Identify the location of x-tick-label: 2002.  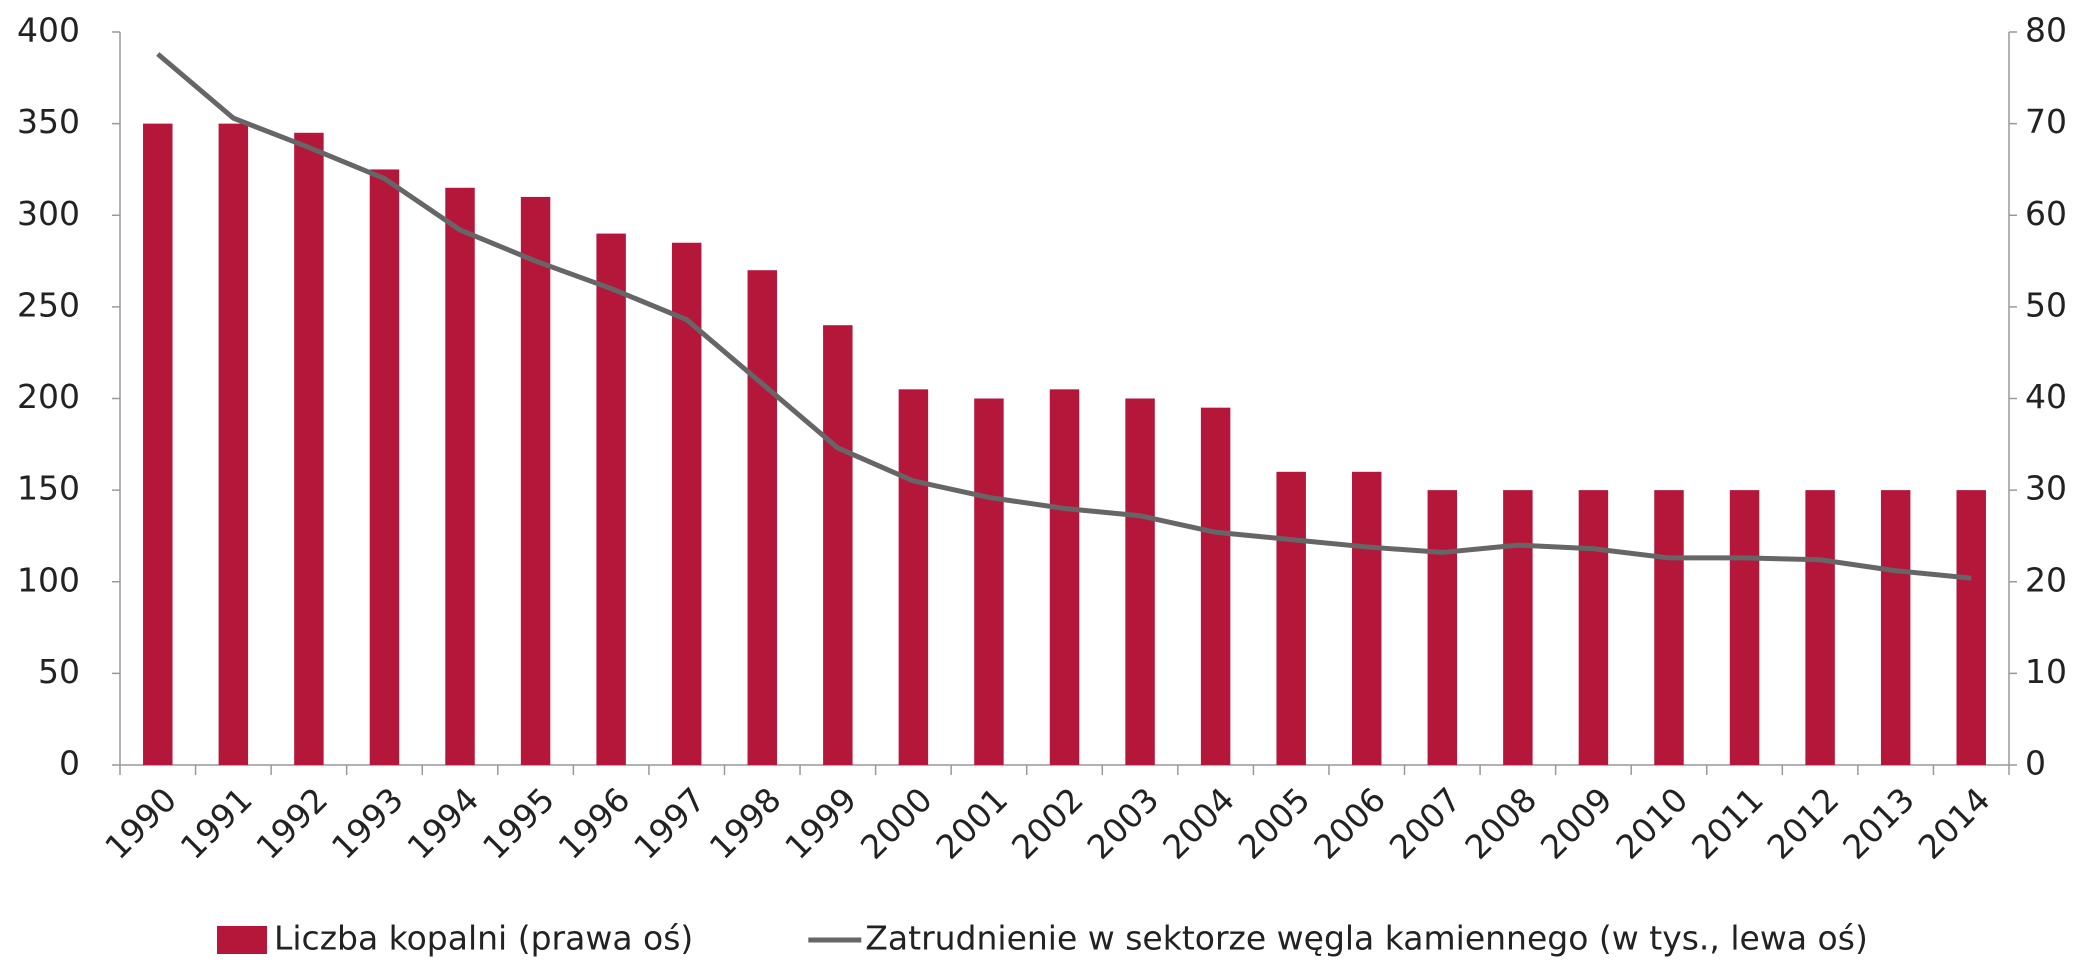
(1047, 823).